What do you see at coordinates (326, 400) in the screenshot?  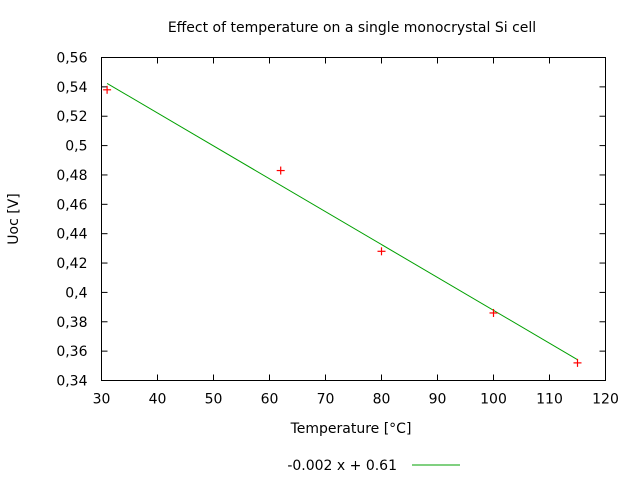 I see `x-tick-label: 70` at bounding box center [326, 400].